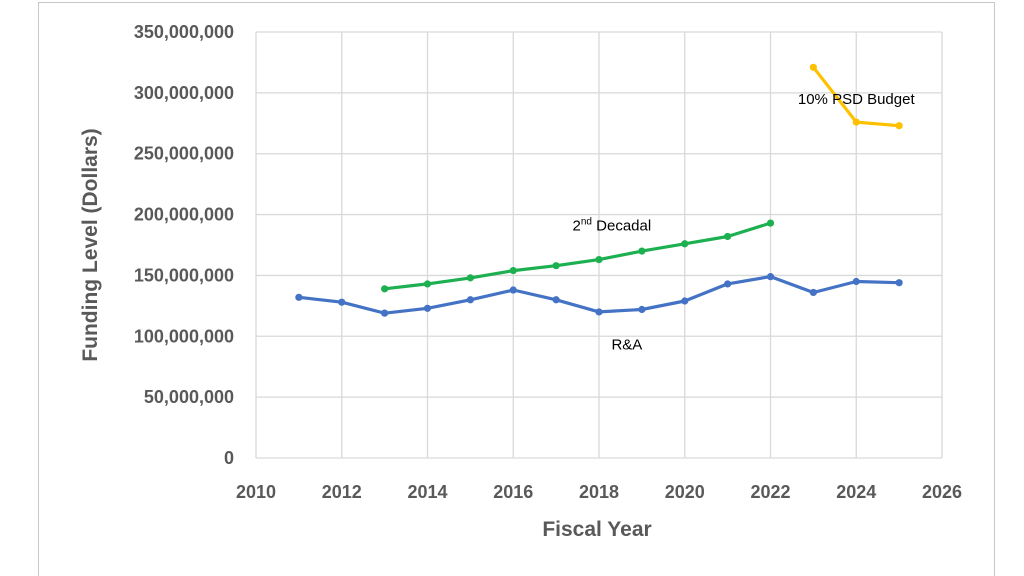  I want to click on x-tick-label: 2016, so click(513, 492).